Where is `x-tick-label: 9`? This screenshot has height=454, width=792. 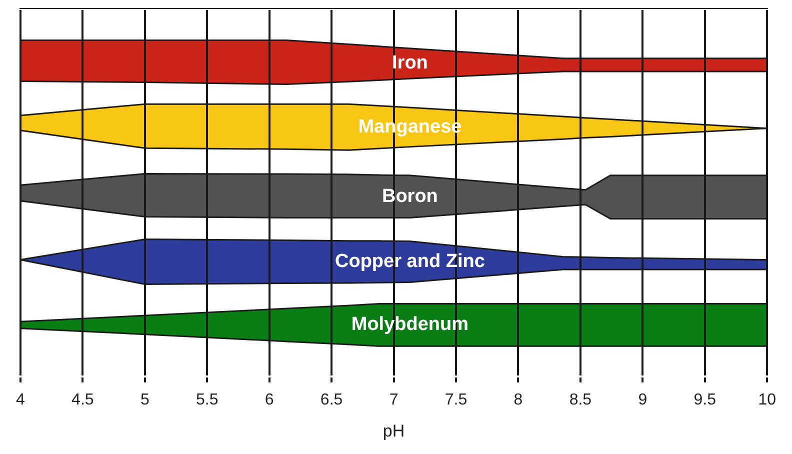 x-tick-label: 9 is located at coordinates (643, 399).